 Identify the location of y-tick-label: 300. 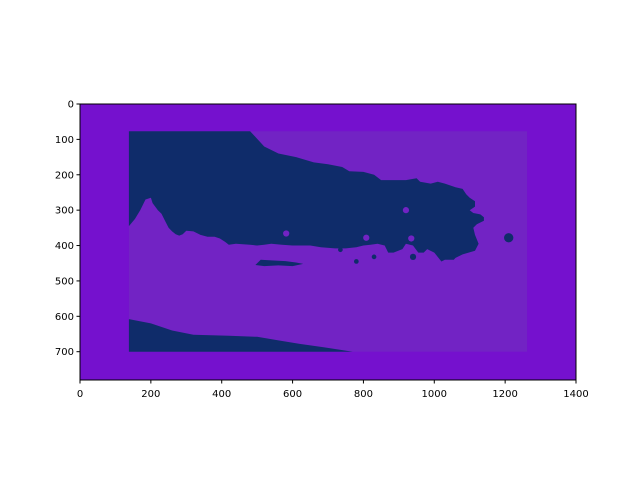
(64, 211).